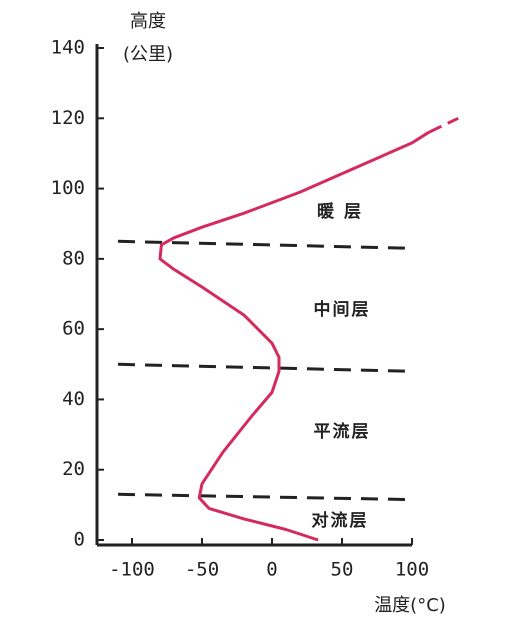  I want to click on x-axis-title: 温度(°C), so click(410, 605).